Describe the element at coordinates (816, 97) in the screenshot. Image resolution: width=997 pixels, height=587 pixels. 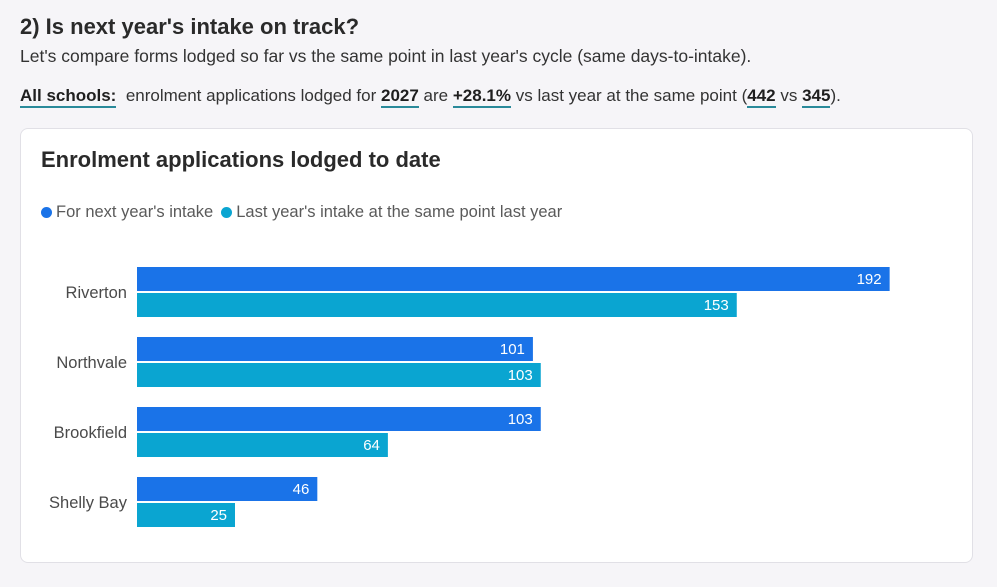
I see `summary-previous-total: 345` at that location.